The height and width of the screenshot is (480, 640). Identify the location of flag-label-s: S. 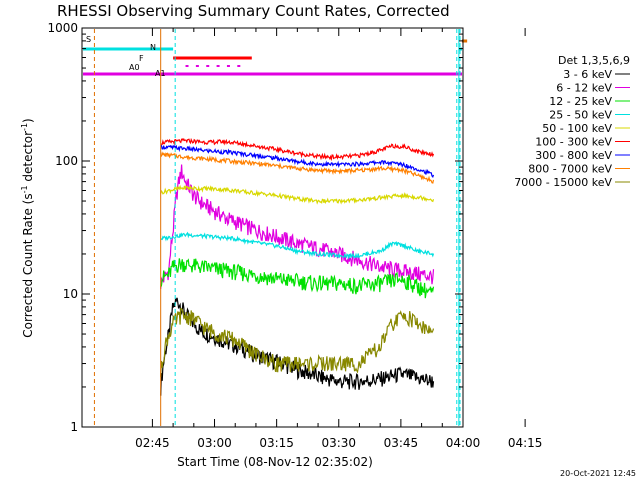
(88, 39).